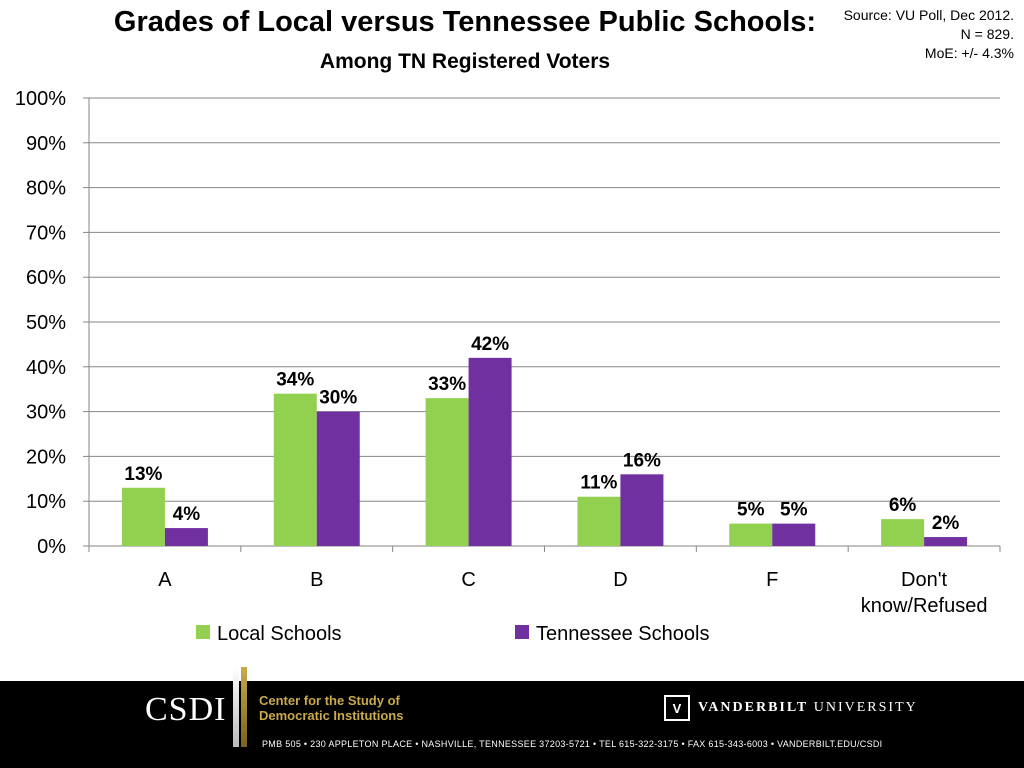 The height and width of the screenshot is (768, 1024). I want to click on data-label: 11%, so click(598, 483).